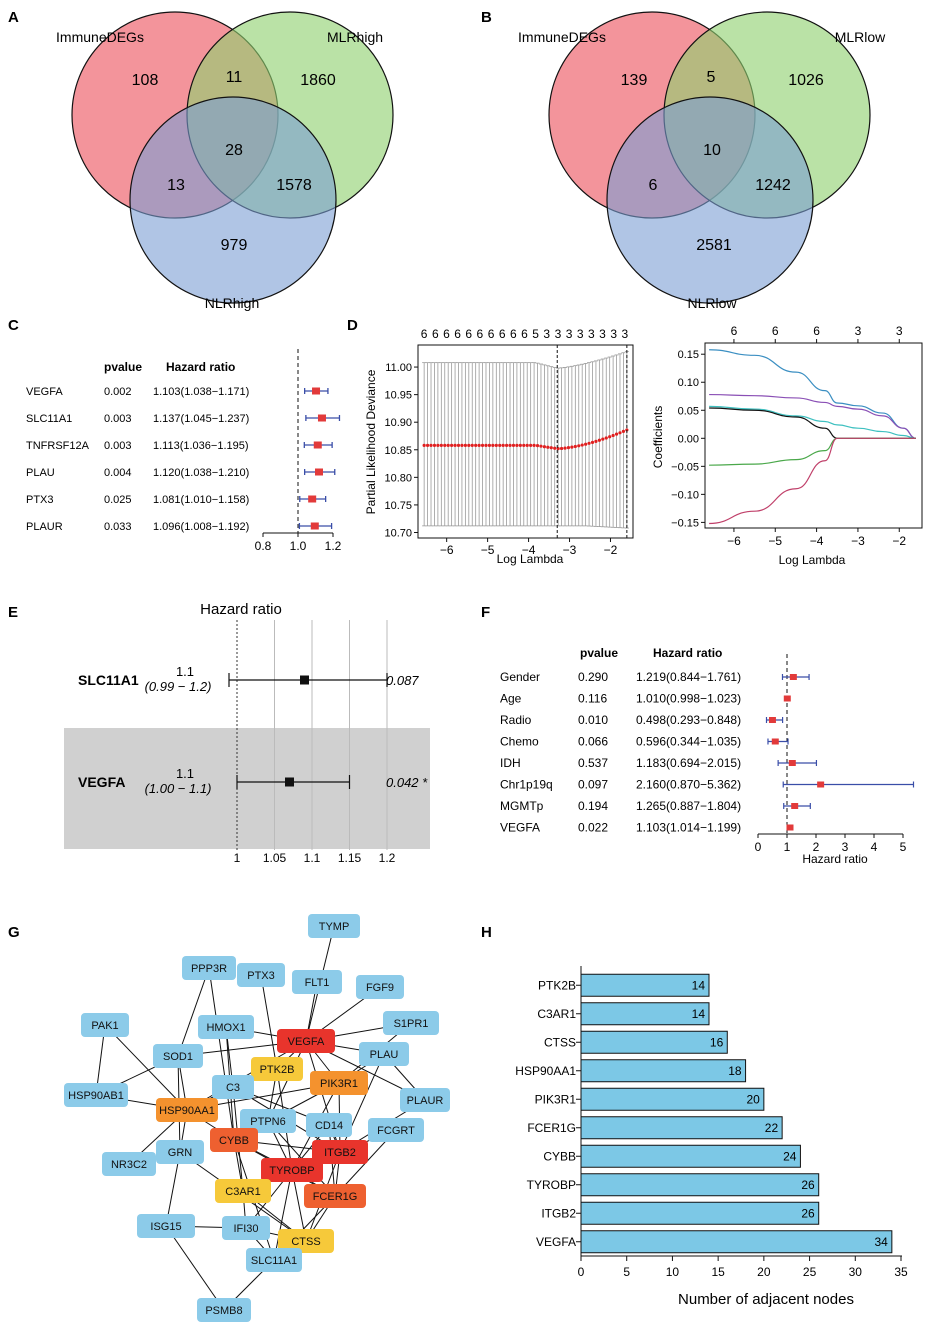 The width and height of the screenshot is (933, 1339). What do you see at coordinates (398, 423) in the screenshot?
I see `cv-y-tick-label: 10.90` at bounding box center [398, 423].